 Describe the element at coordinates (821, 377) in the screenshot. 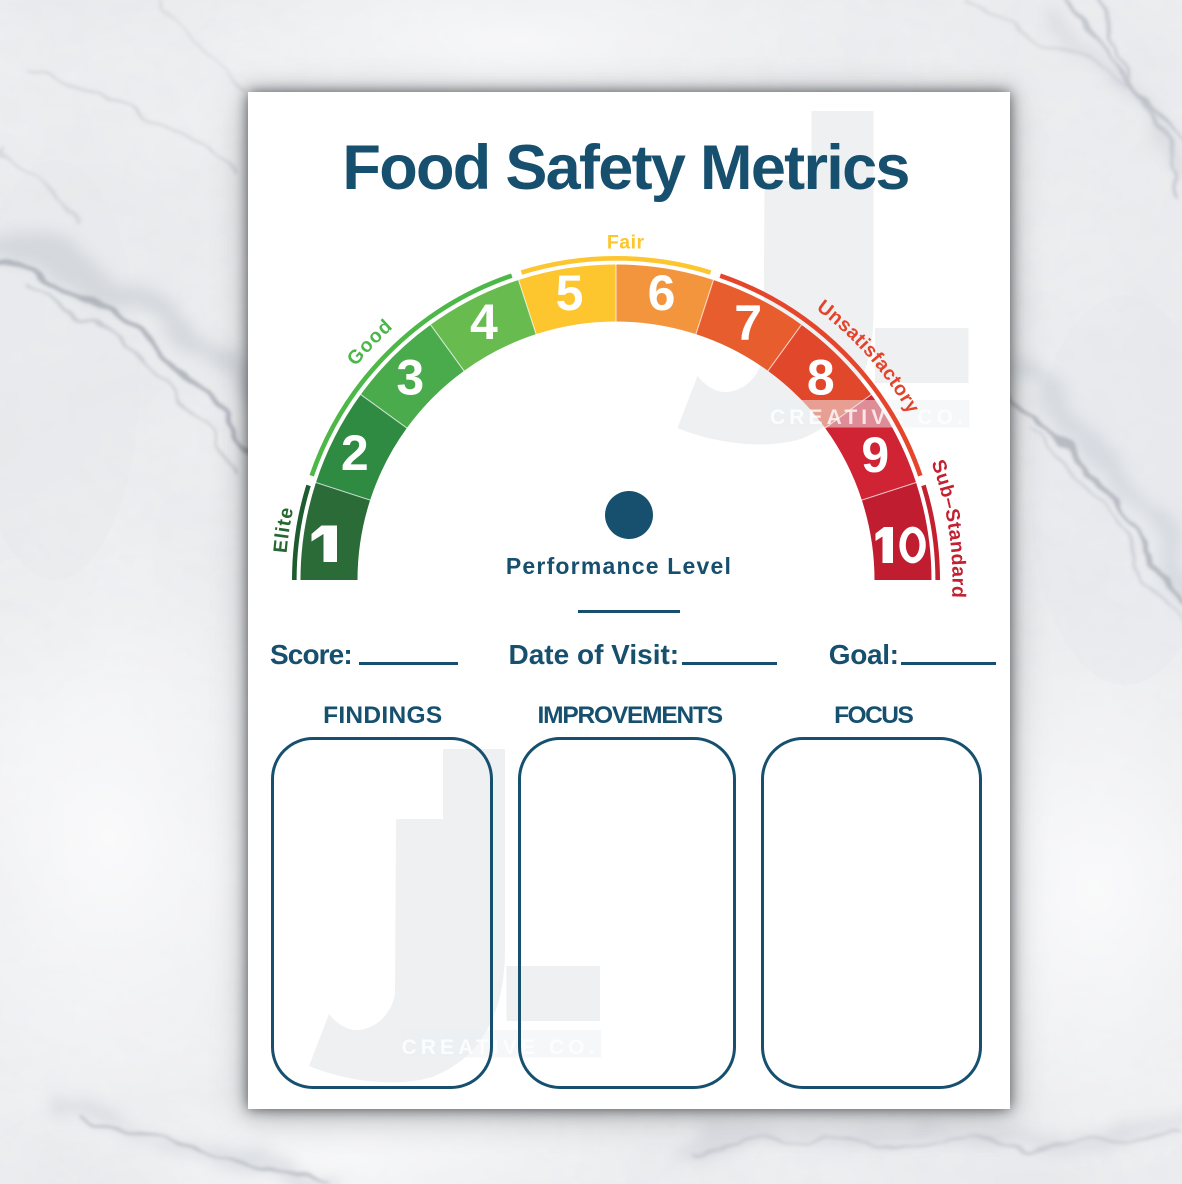

I see `svg-text: 8` at that location.